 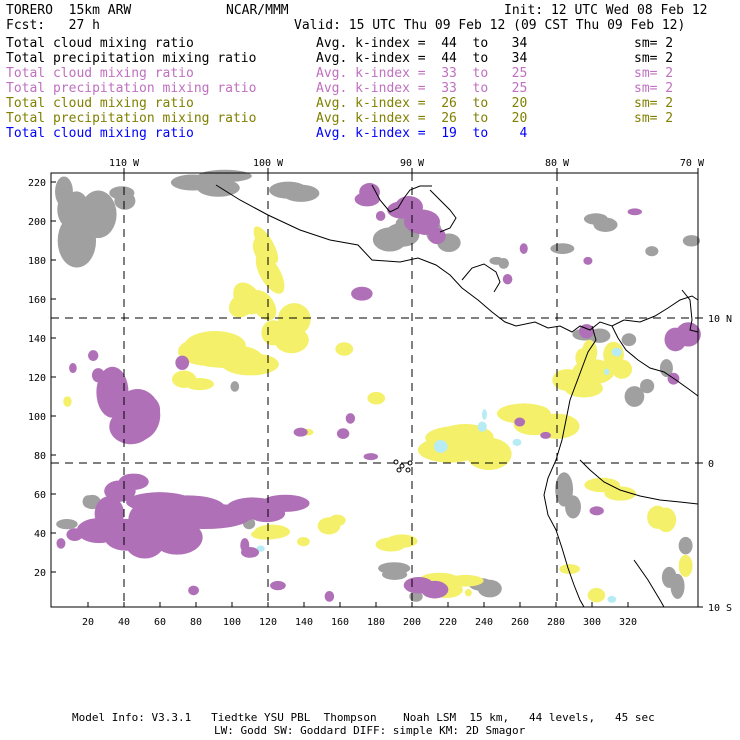 What do you see at coordinates (40, 534) in the screenshot?
I see `y-tick-label: 40` at bounding box center [40, 534].